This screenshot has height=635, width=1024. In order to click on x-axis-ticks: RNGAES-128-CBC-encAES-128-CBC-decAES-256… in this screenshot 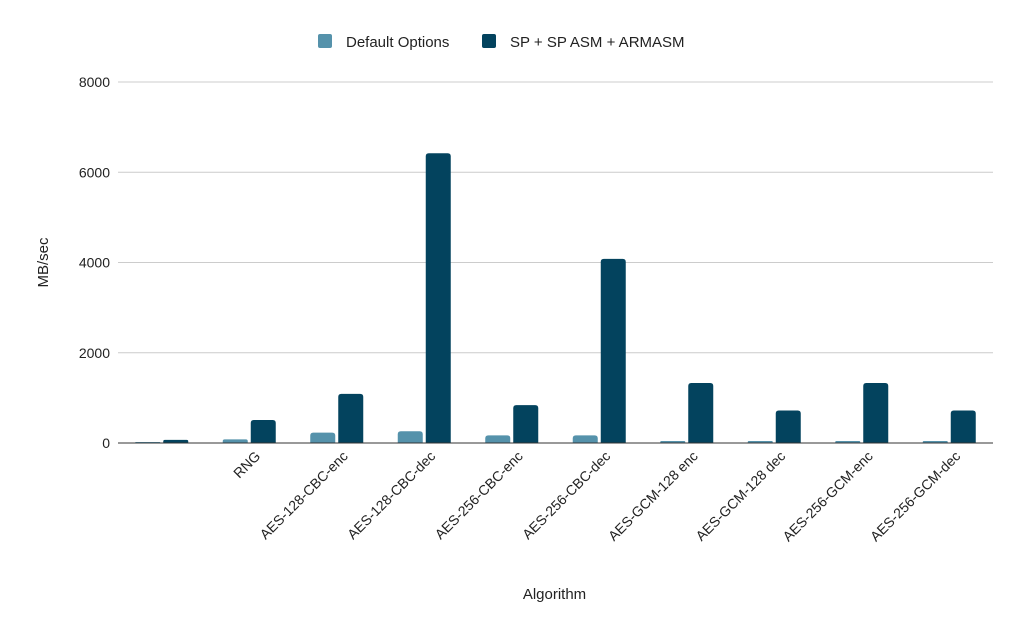, I will do `click(596, 496)`.